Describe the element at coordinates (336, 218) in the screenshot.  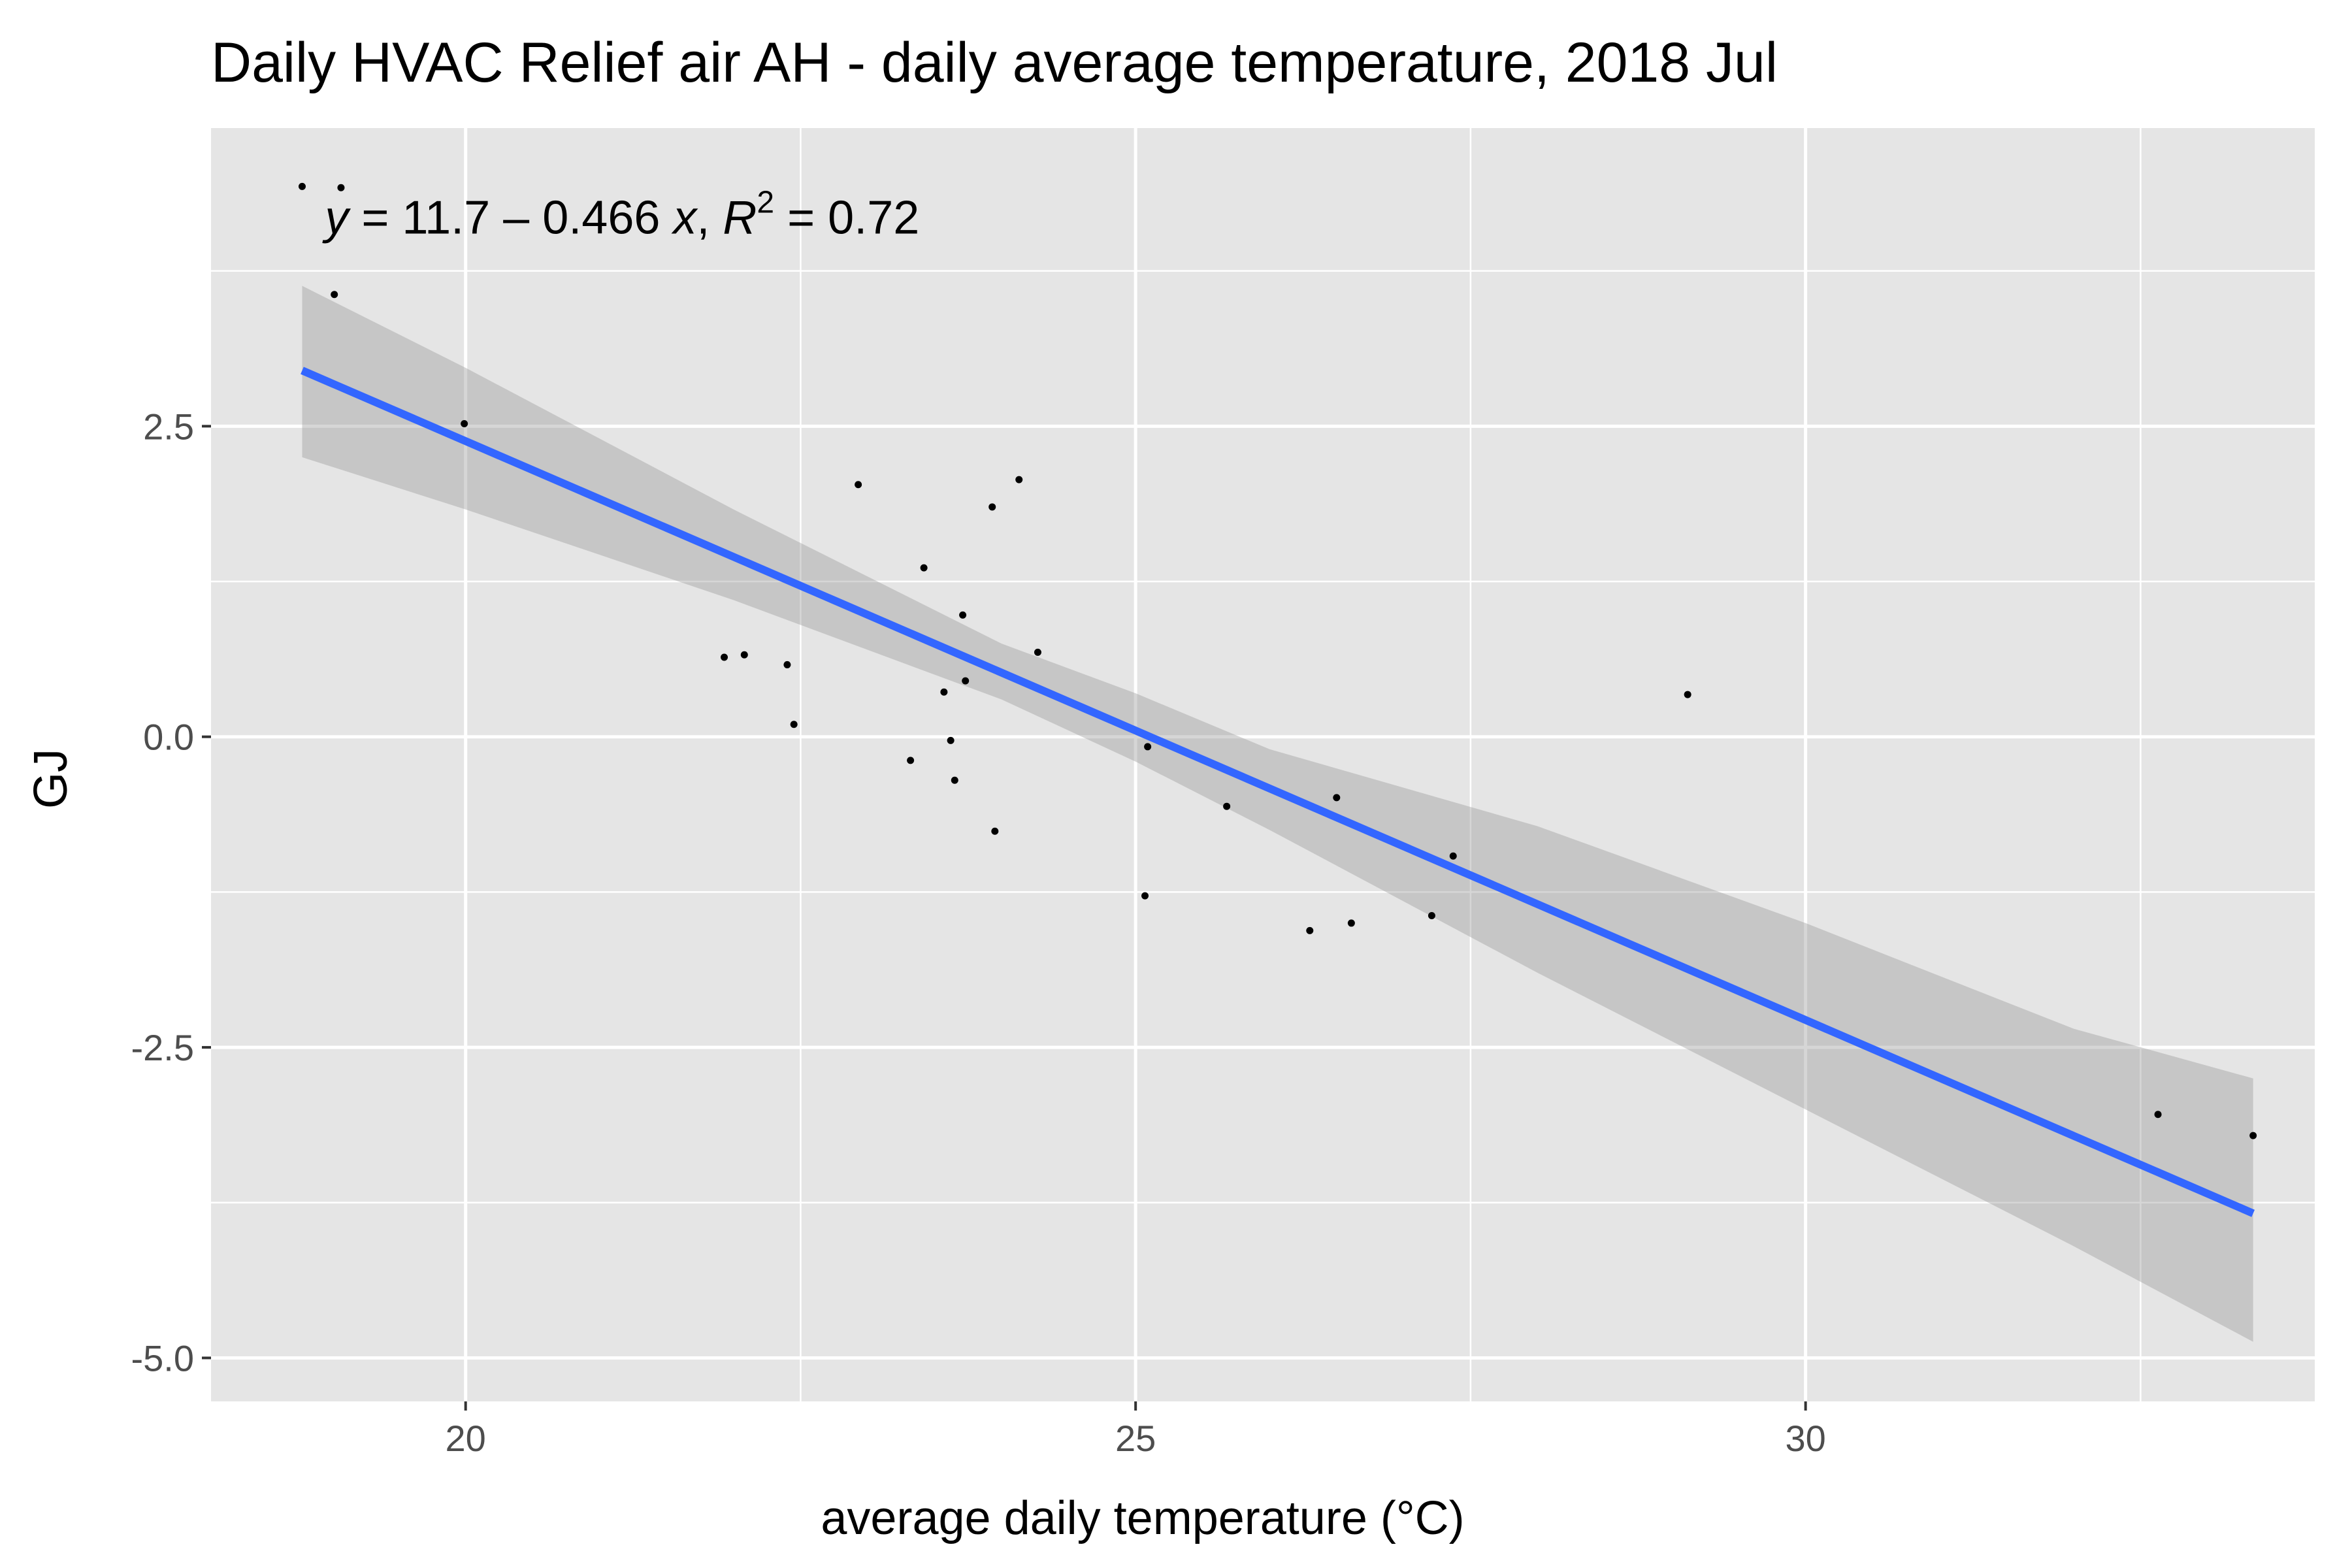
I see `annotation-y-var: y` at that location.